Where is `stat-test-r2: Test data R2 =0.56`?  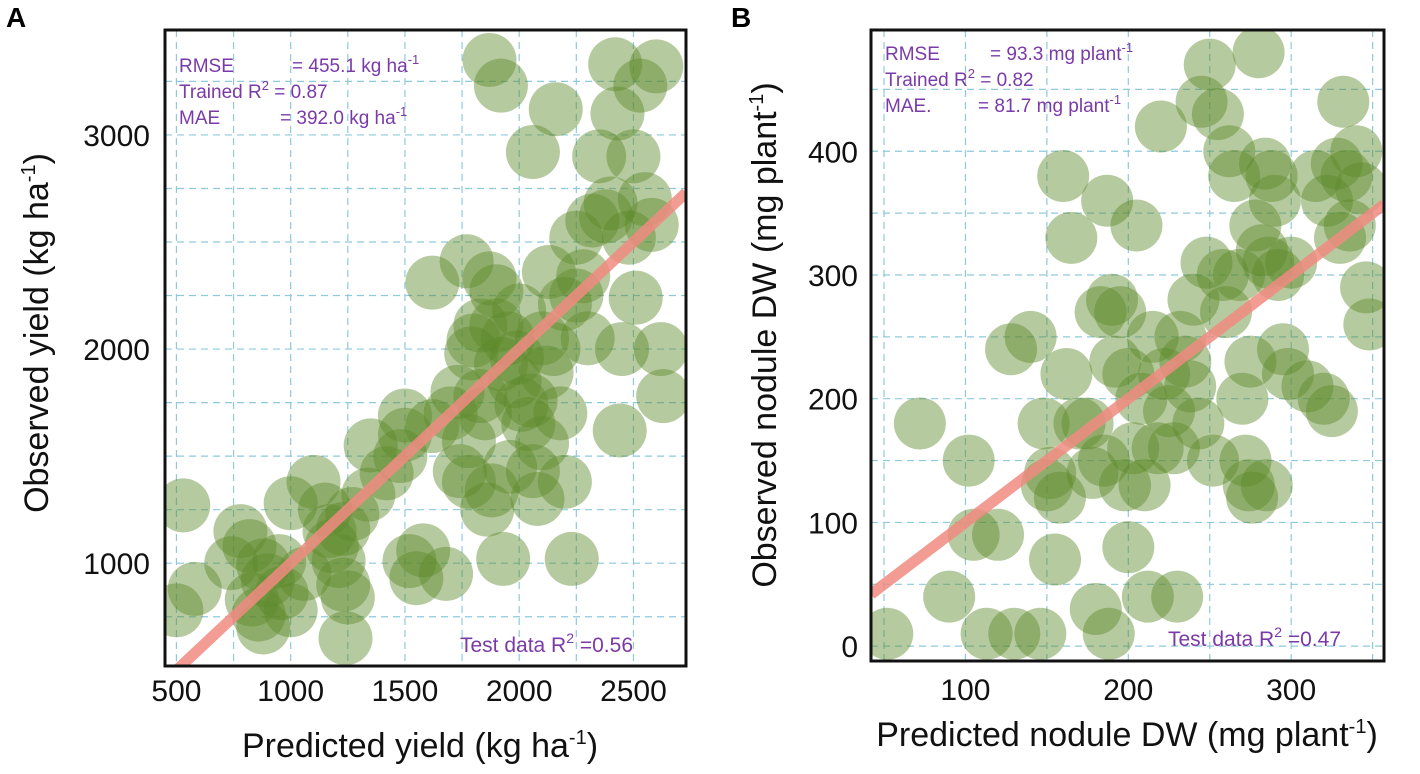
stat-test-r2: Test data R2 =0.56 is located at coordinates (546, 643).